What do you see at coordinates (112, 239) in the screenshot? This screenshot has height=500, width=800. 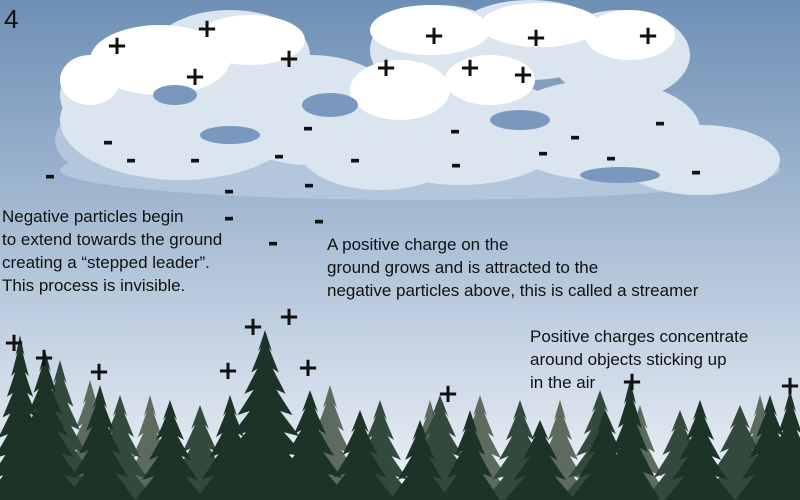 I see `caption-line: to extend towards the ground` at bounding box center [112, 239].